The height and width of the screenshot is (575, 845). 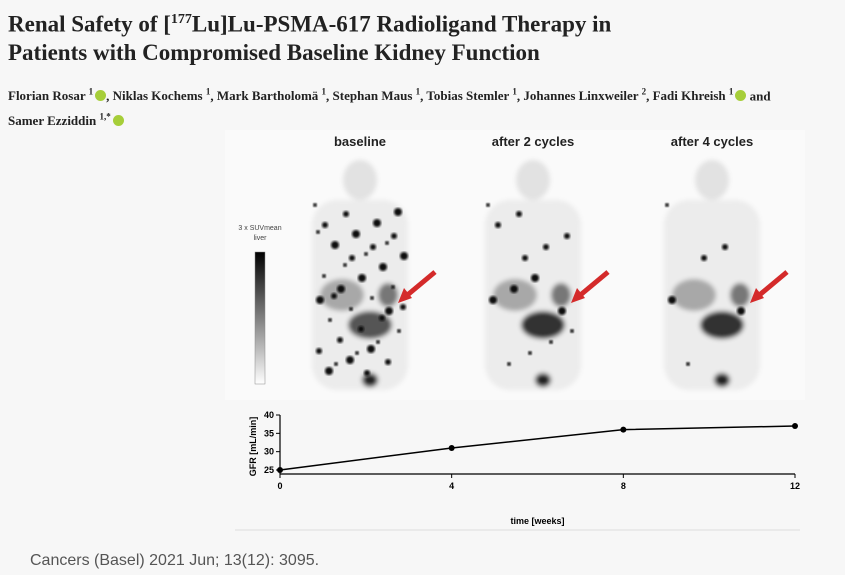 What do you see at coordinates (468, 96) in the screenshot?
I see `author-name: Tobias Stemler` at bounding box center [468, 96].